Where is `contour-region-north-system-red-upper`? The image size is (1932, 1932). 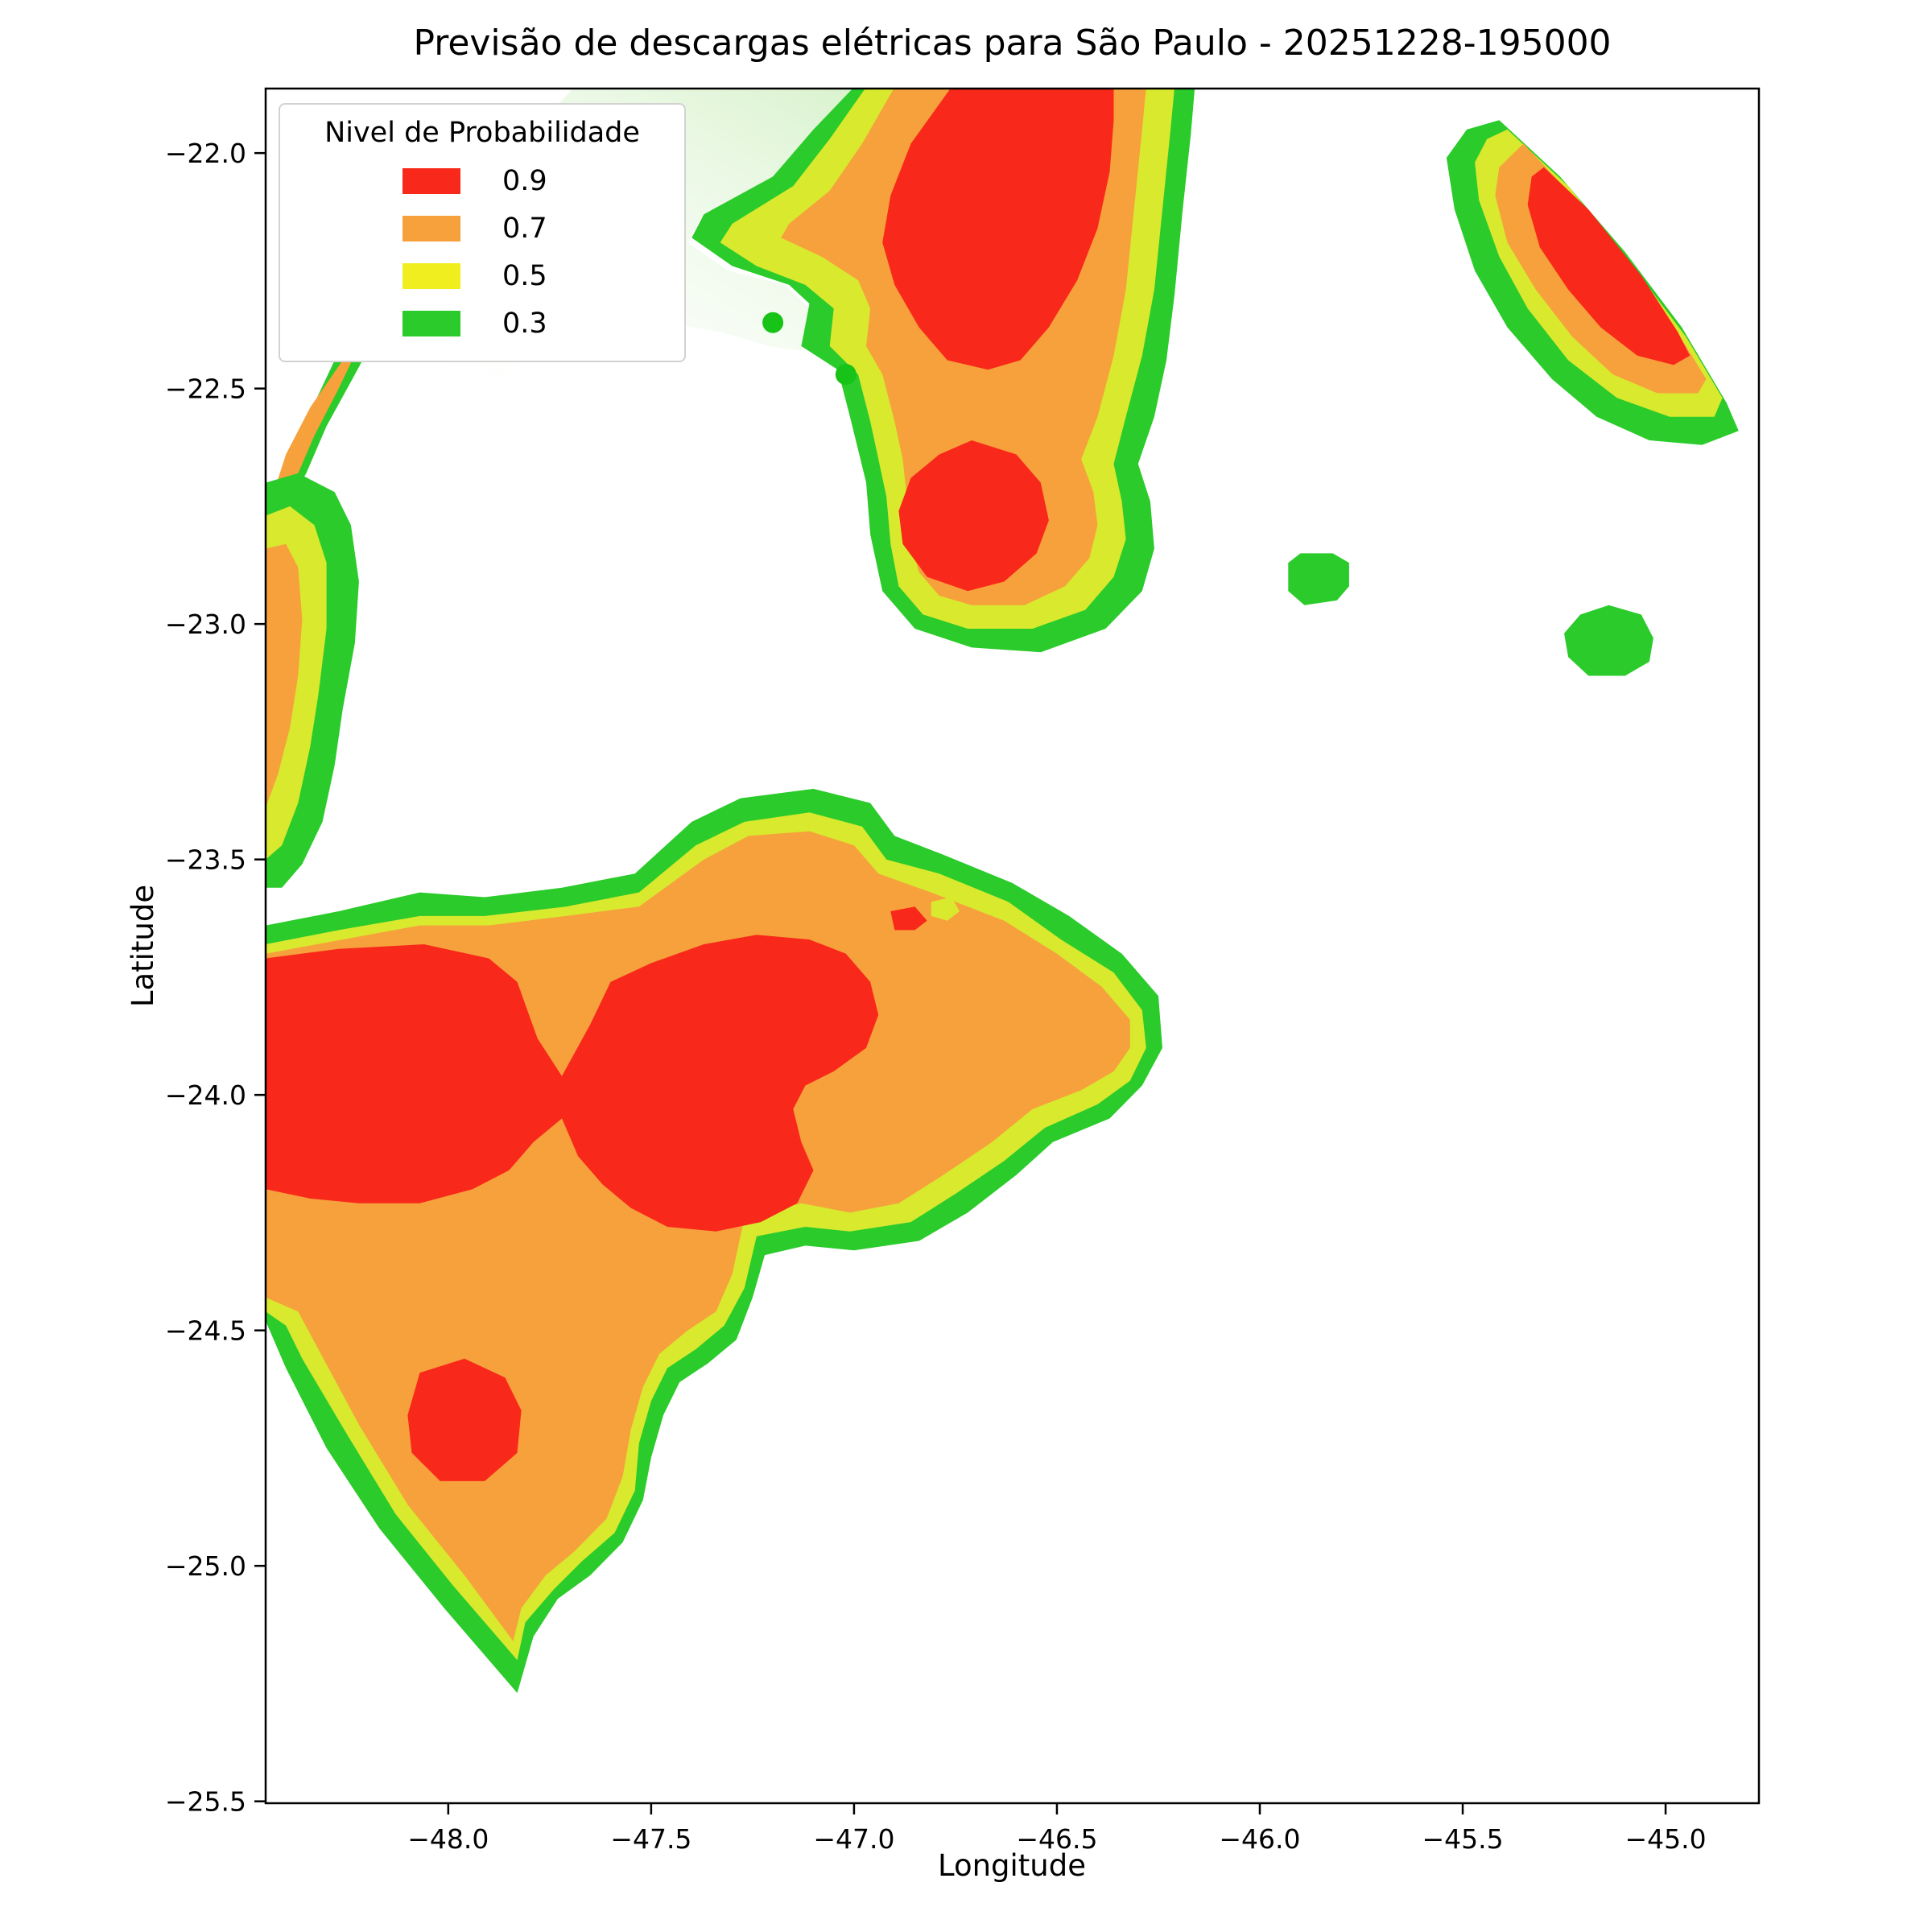 contour-region-north-system-red-upper is located at coordinates (998, 229).